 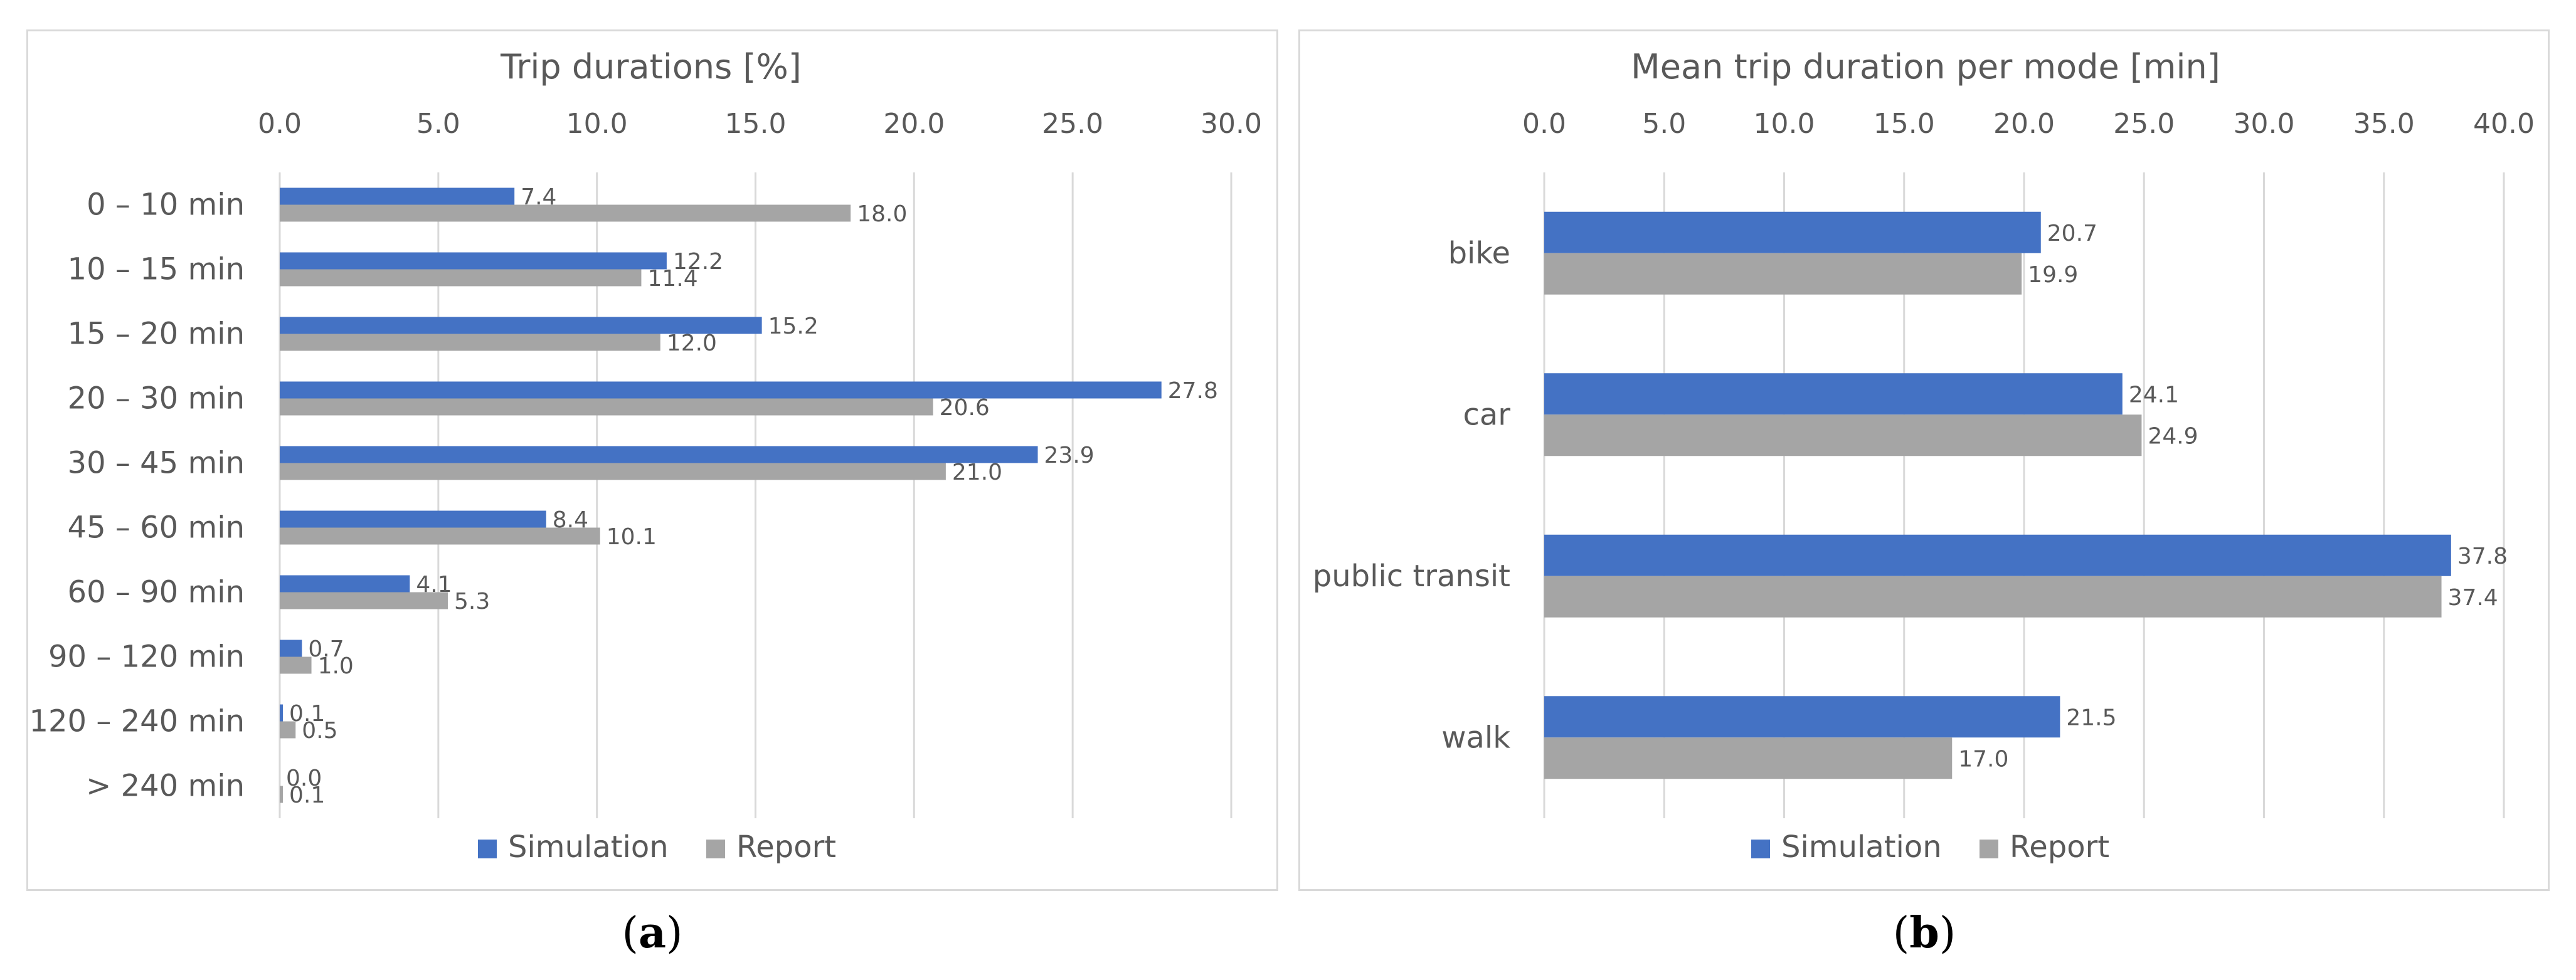 I want to click on chart-a-tick-label: 15.0, so click(x=756, y=124).